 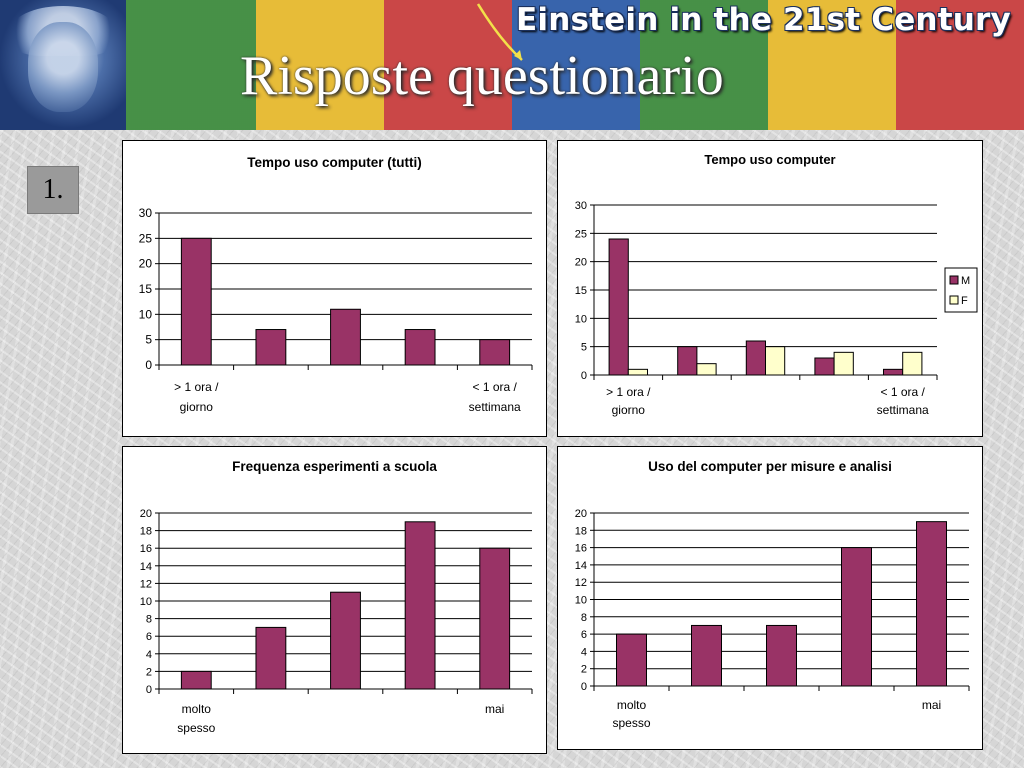 What do you see at coordinates (499, 32) in the screenshot?
I see `orbit-arrow-icon` at bounding box center [499, 32].